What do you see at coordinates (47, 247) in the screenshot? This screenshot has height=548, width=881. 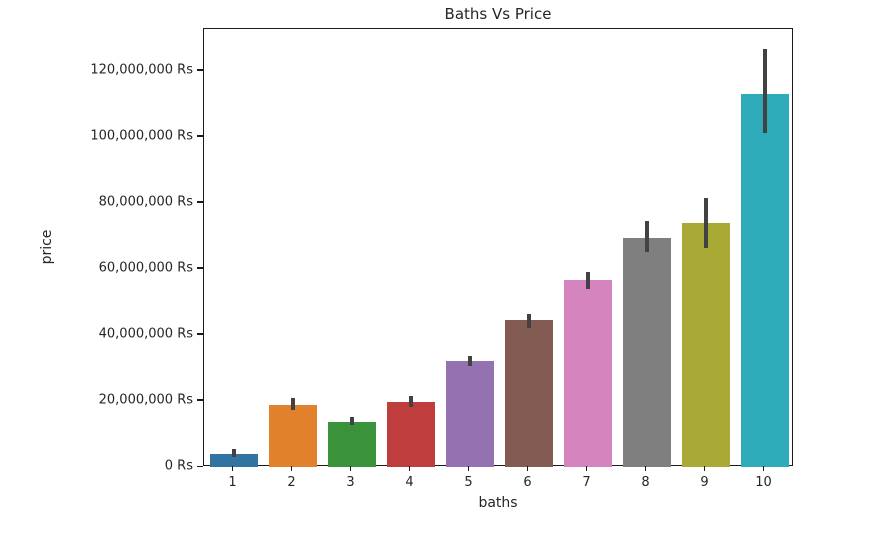 I see `y-axis-label: price` at bounding box center [47, 247].